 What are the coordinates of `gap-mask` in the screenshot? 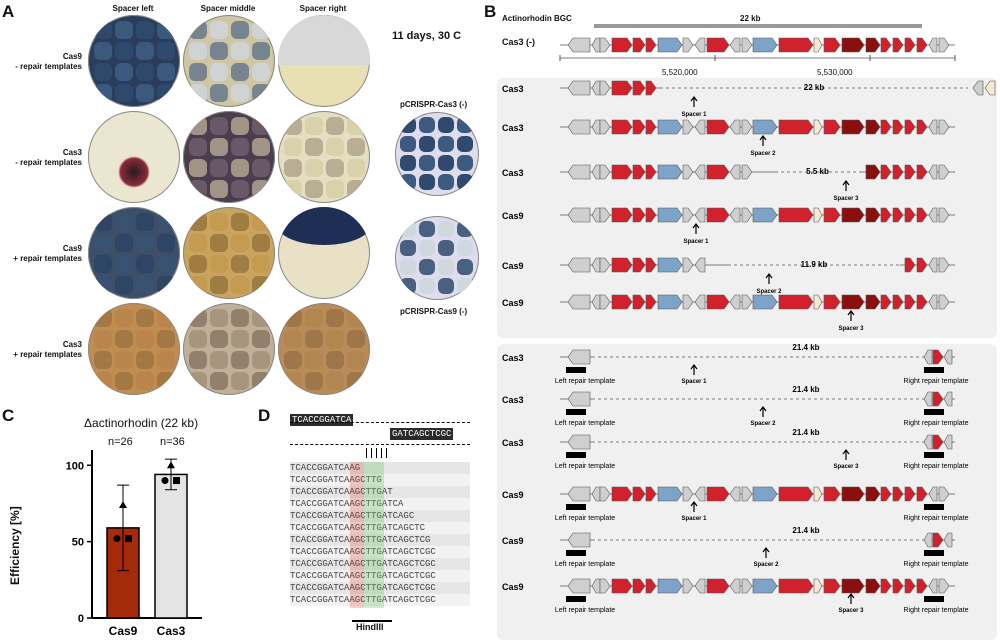 It's located at (814, 88).